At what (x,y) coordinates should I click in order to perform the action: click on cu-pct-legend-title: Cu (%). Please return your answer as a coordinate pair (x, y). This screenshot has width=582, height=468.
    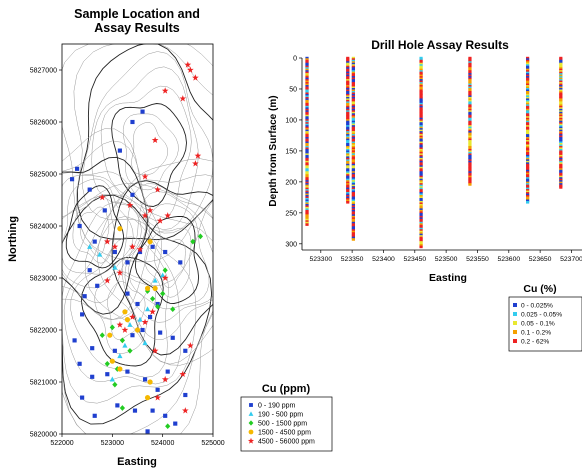
    Looking at the image, I should click on (539, 289).